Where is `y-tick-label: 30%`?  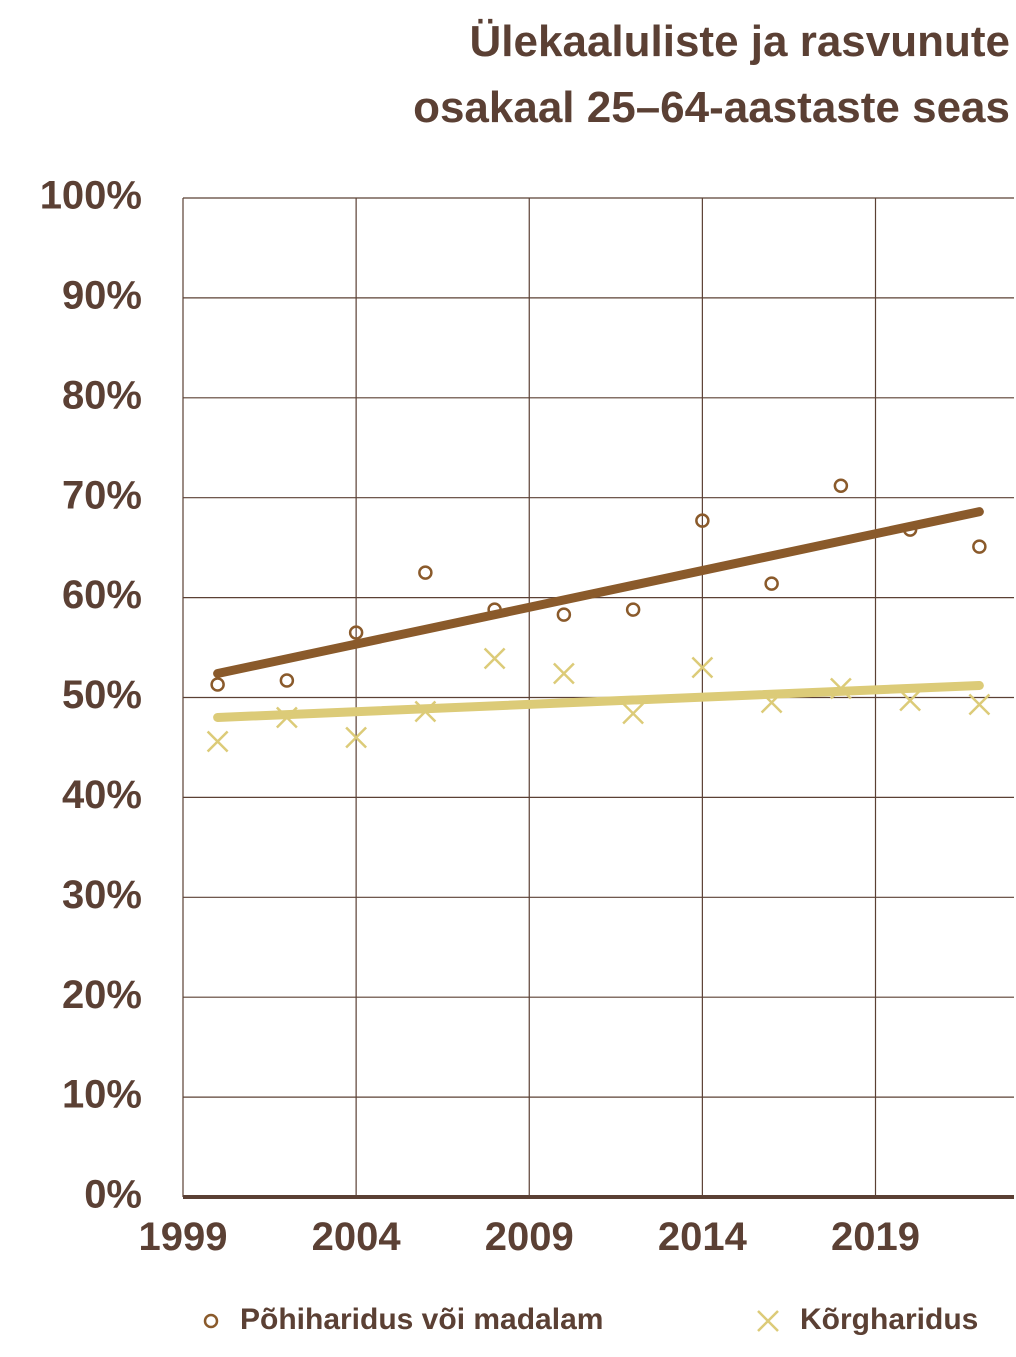 y-tick-label: 30% is located at coordinates (102, 895).